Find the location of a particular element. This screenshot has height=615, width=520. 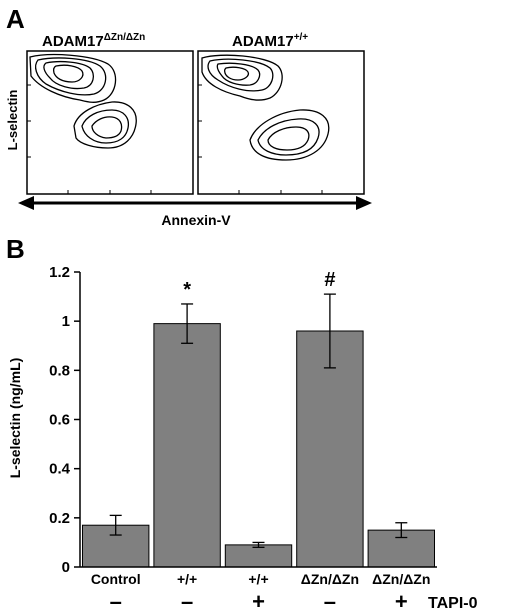

x-tick-label: Control is located at coordinates (116, 579).